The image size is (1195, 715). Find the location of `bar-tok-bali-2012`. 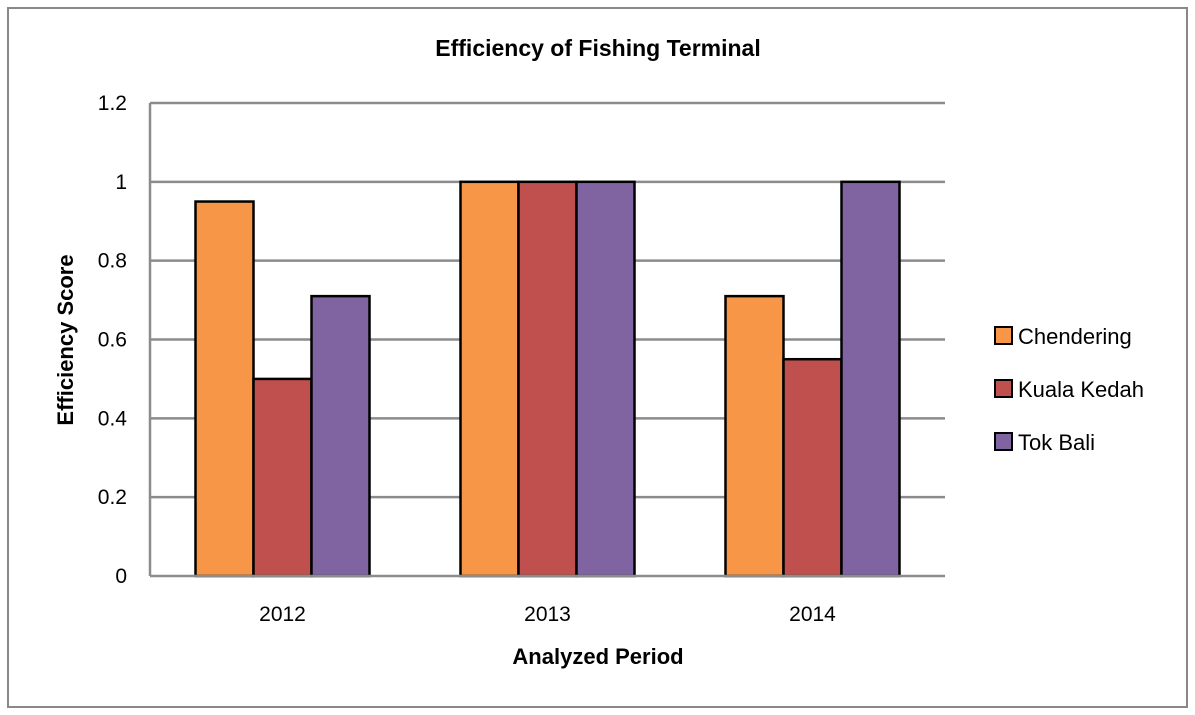

bar-tok-bali-2012 is located at coordinates (340, 436).